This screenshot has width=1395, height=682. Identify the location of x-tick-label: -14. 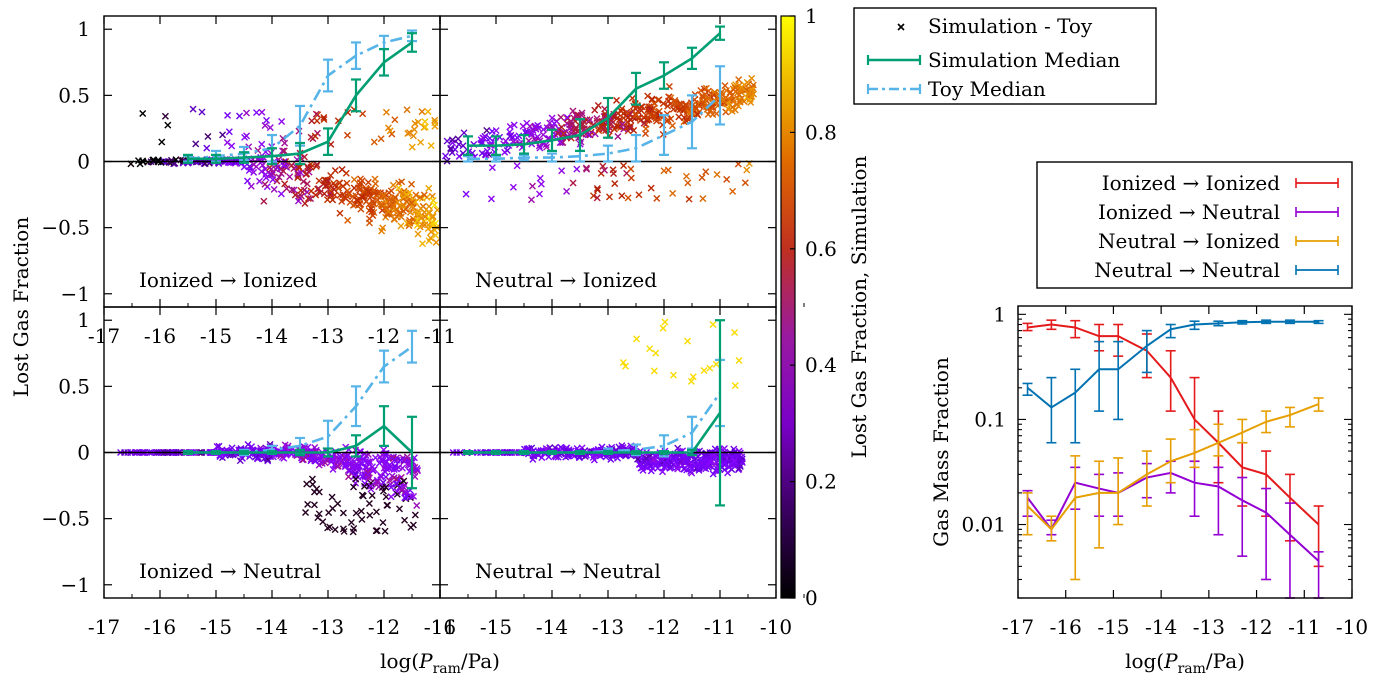
(1161, 627).